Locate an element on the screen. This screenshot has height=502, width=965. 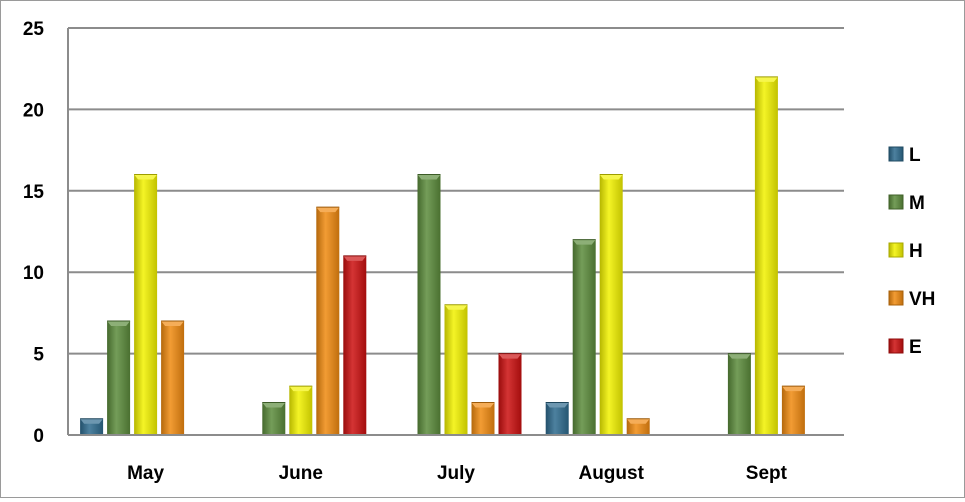
x-axis-ticks: May June July August Sept is located at coordinates (457, 473).